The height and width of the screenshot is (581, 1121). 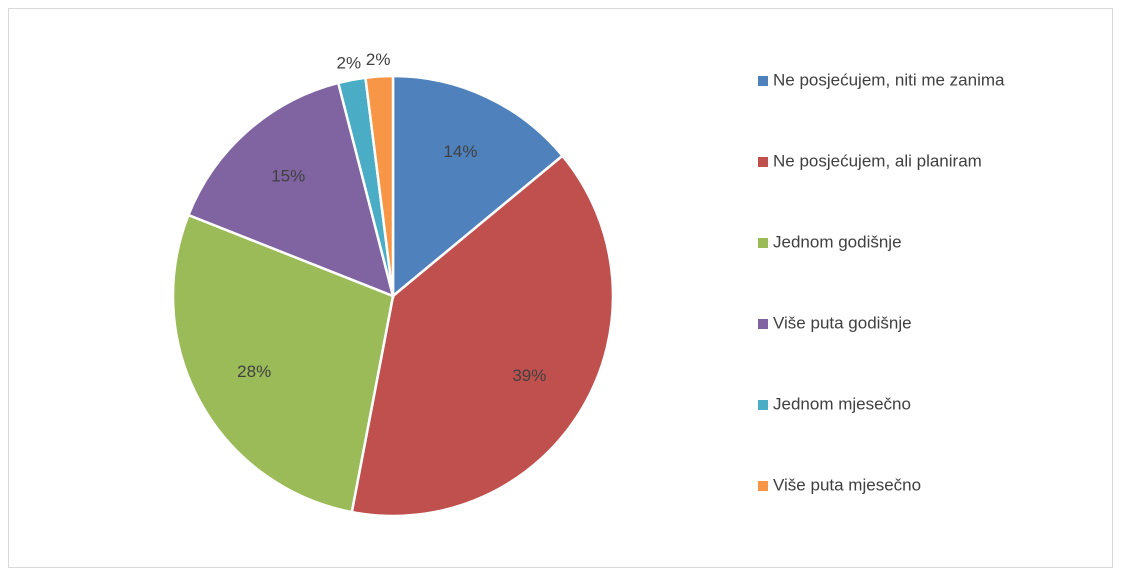 What do you see at coordinates (877, 160) in the screenshot?
I see `legend-label: Ne posjećujem, ali planiram` at bounding box center [877, 160].